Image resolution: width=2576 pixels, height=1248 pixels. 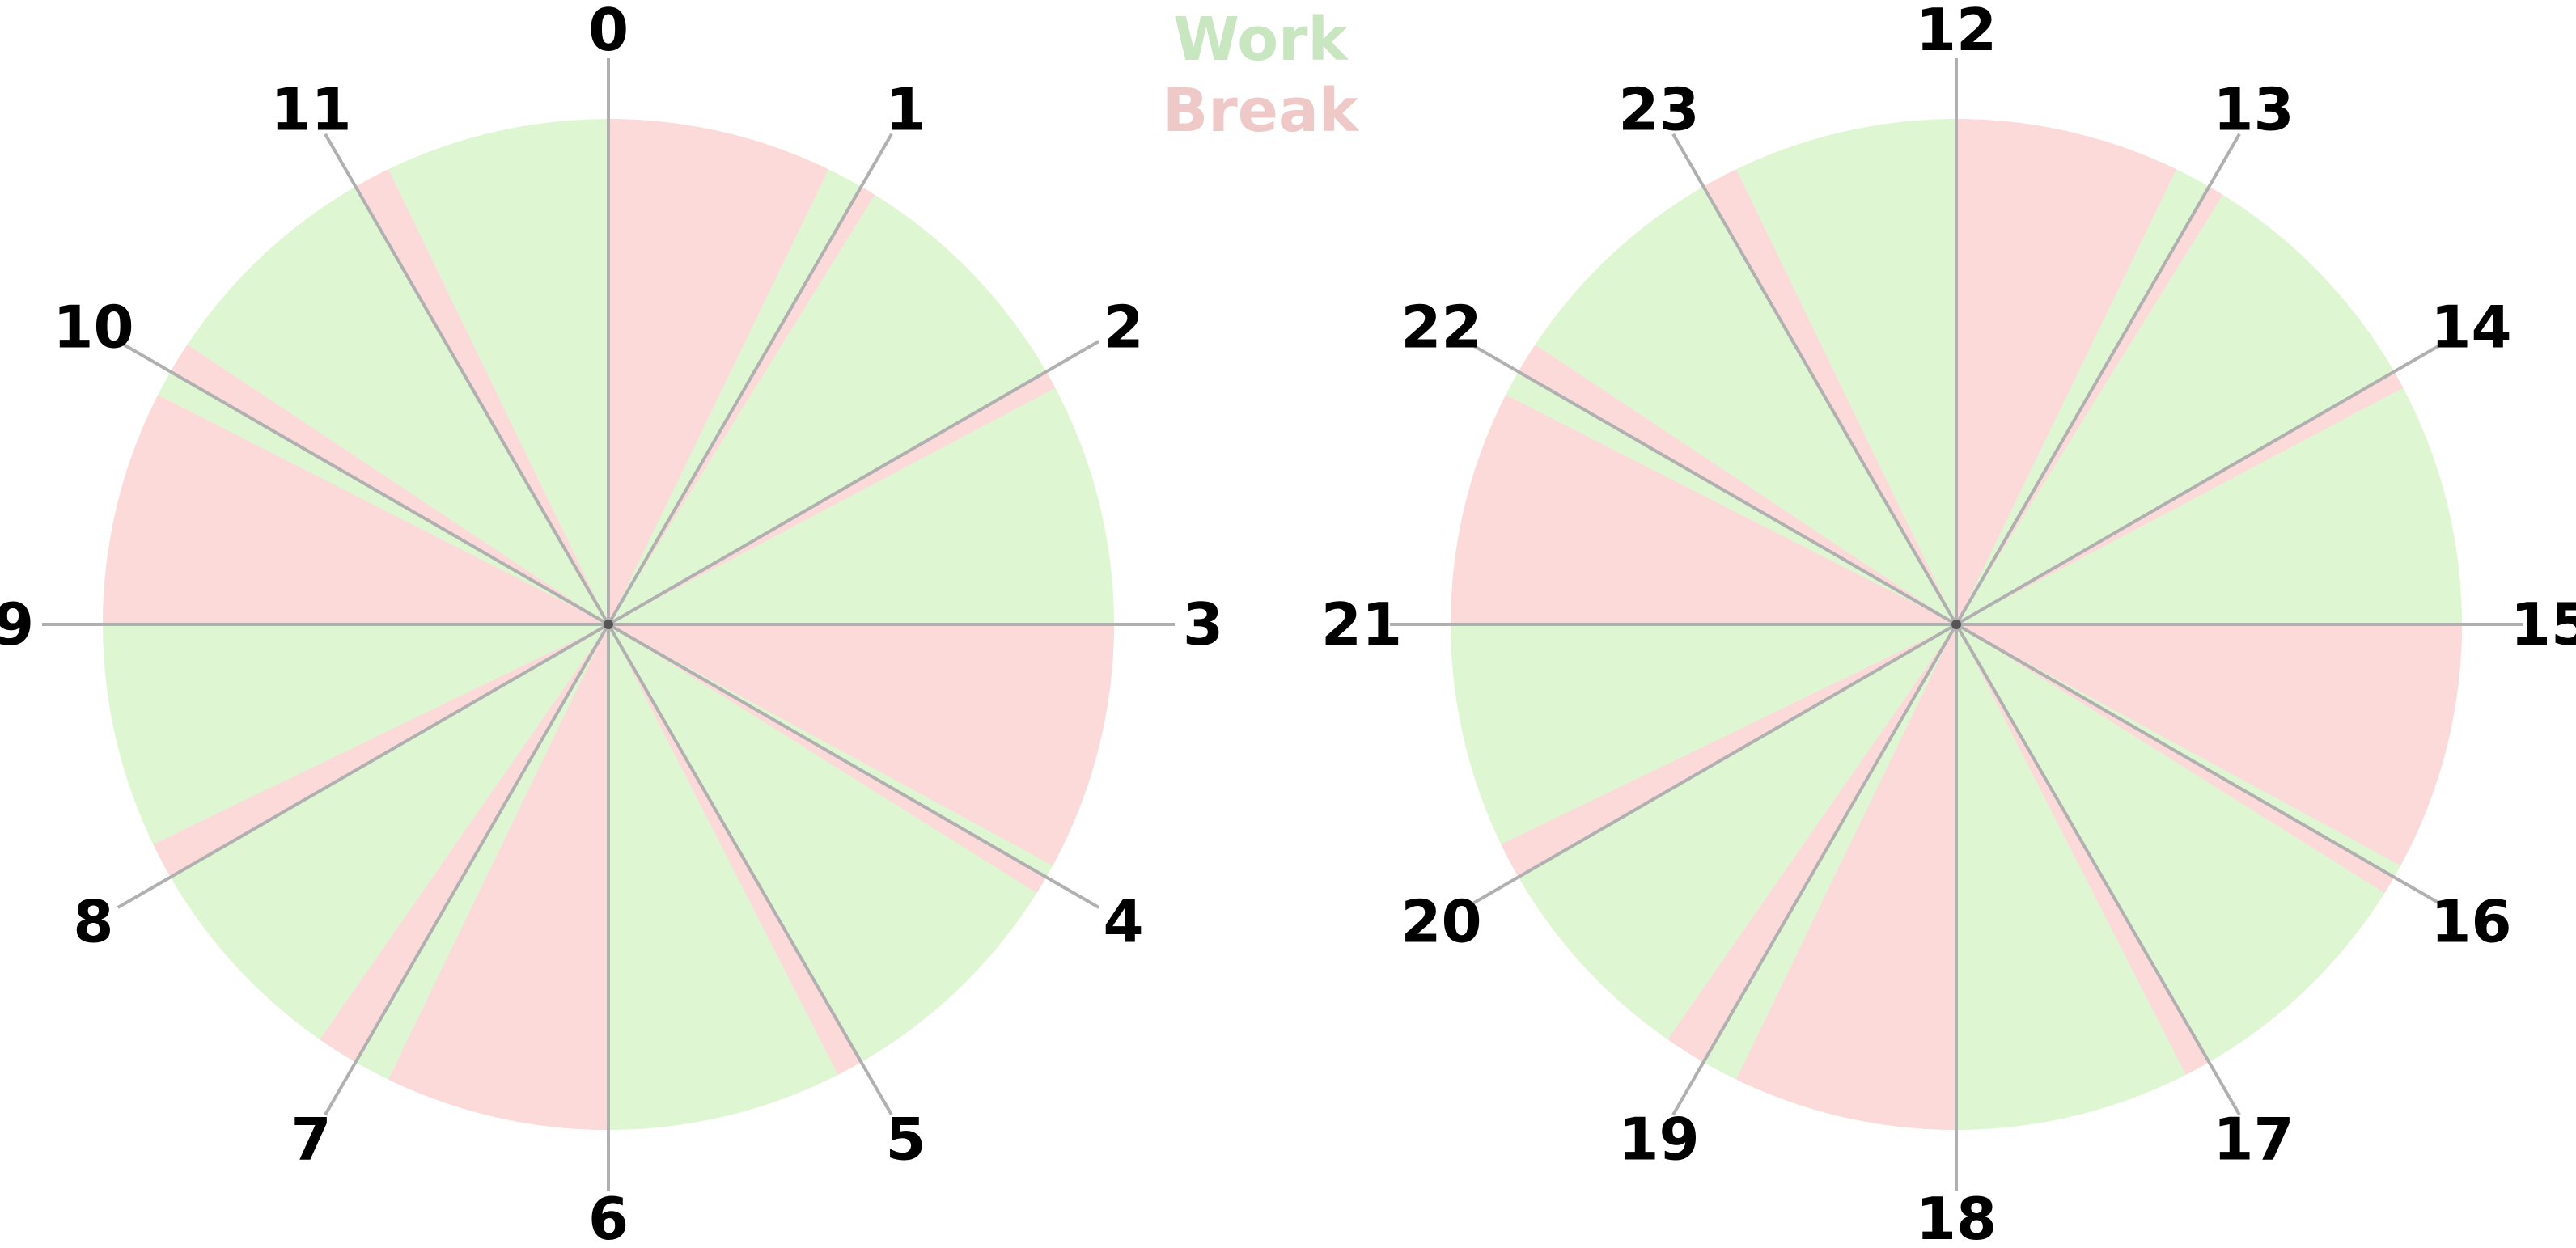 I want to click on hour-label: 22, so click(x=1440, y=328).